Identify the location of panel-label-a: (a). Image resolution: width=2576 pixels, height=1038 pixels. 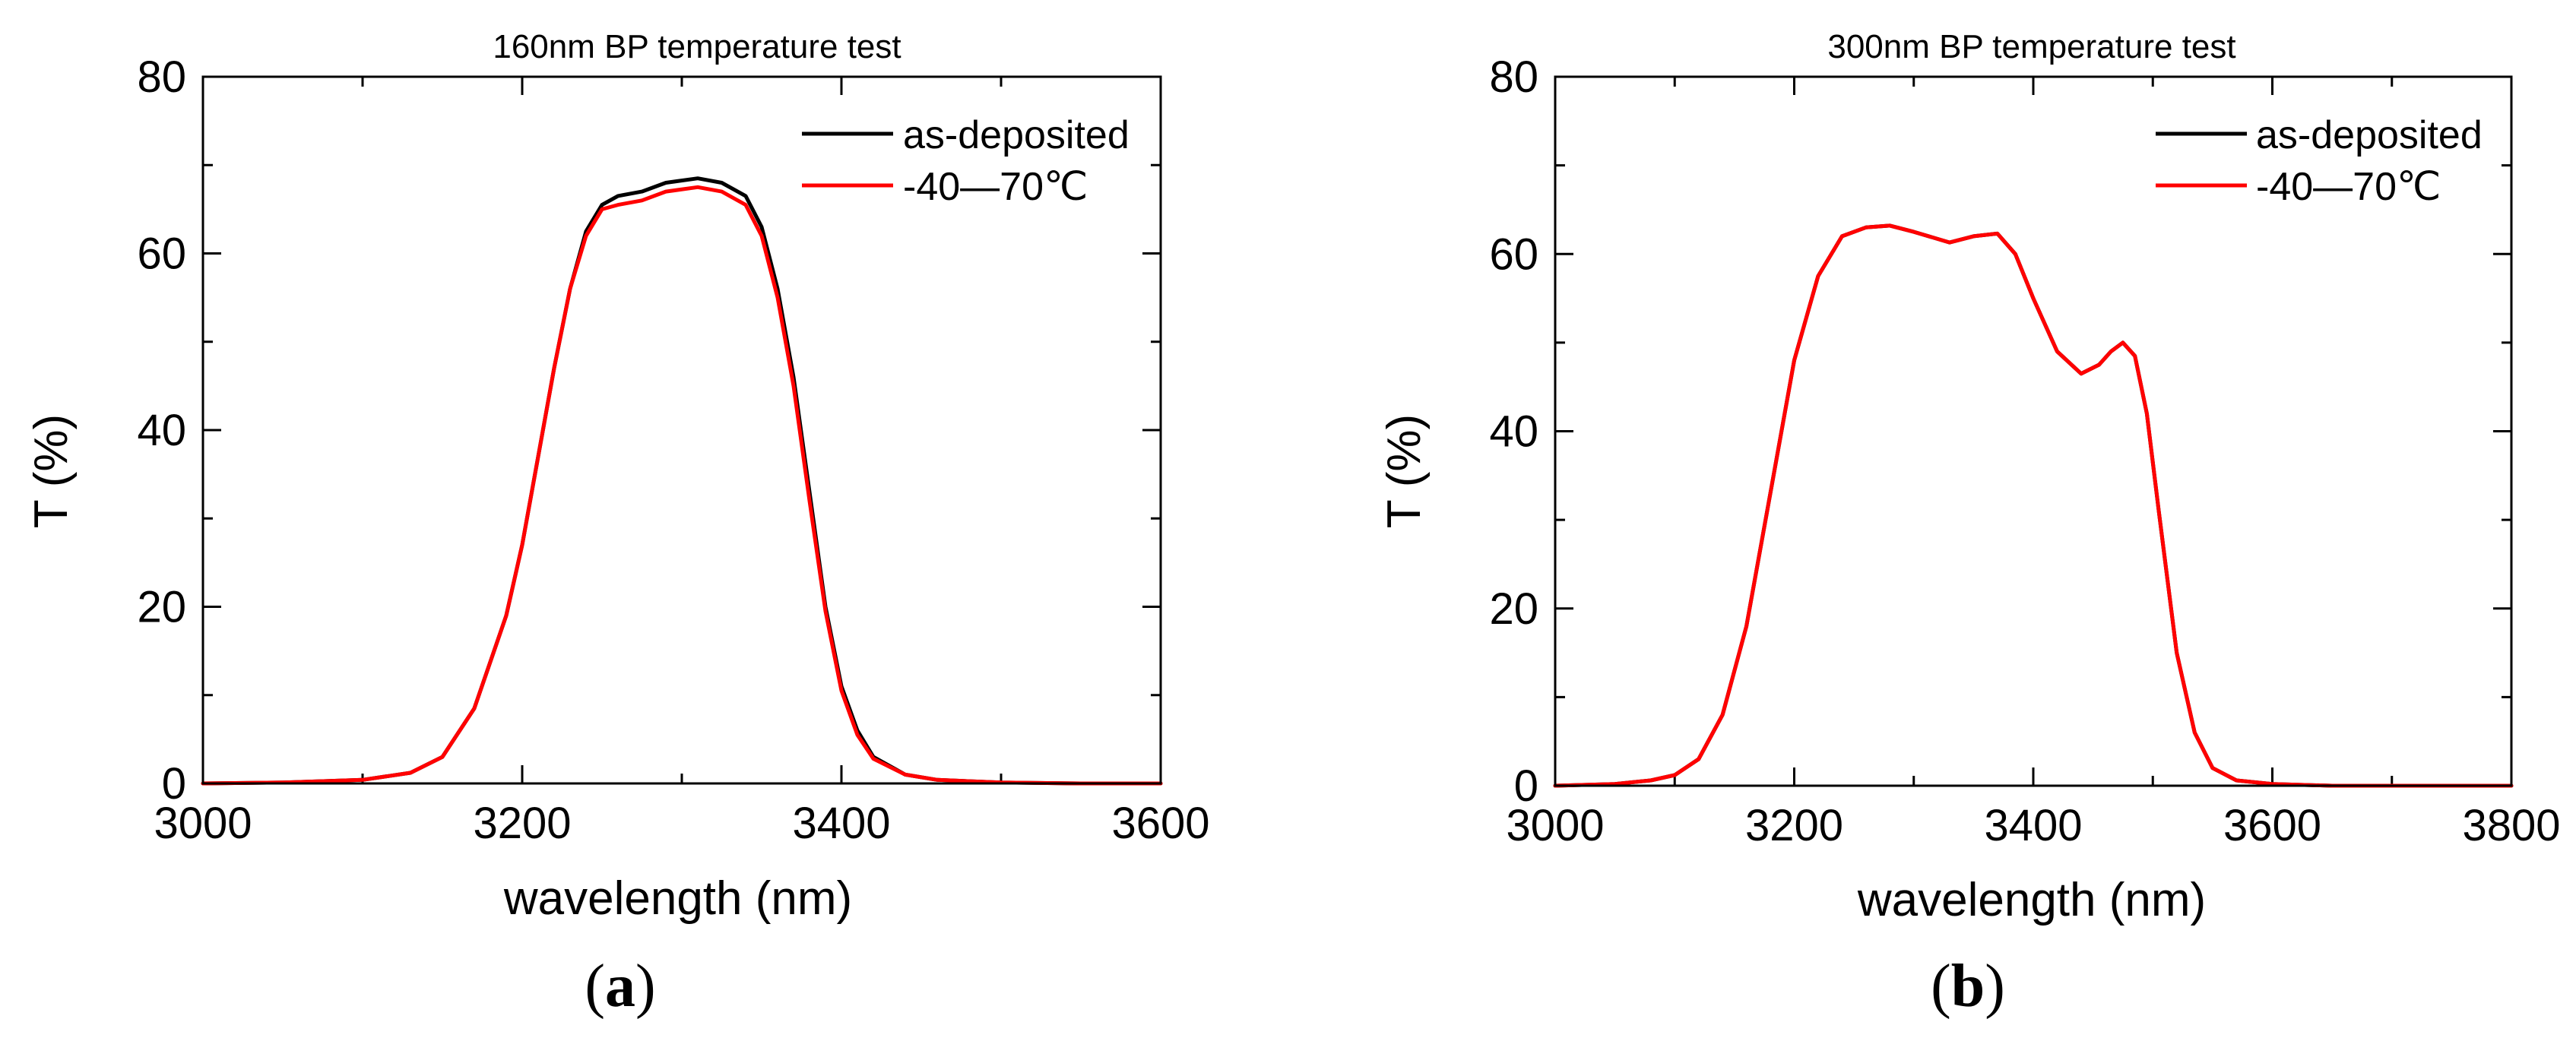
(620, 986).